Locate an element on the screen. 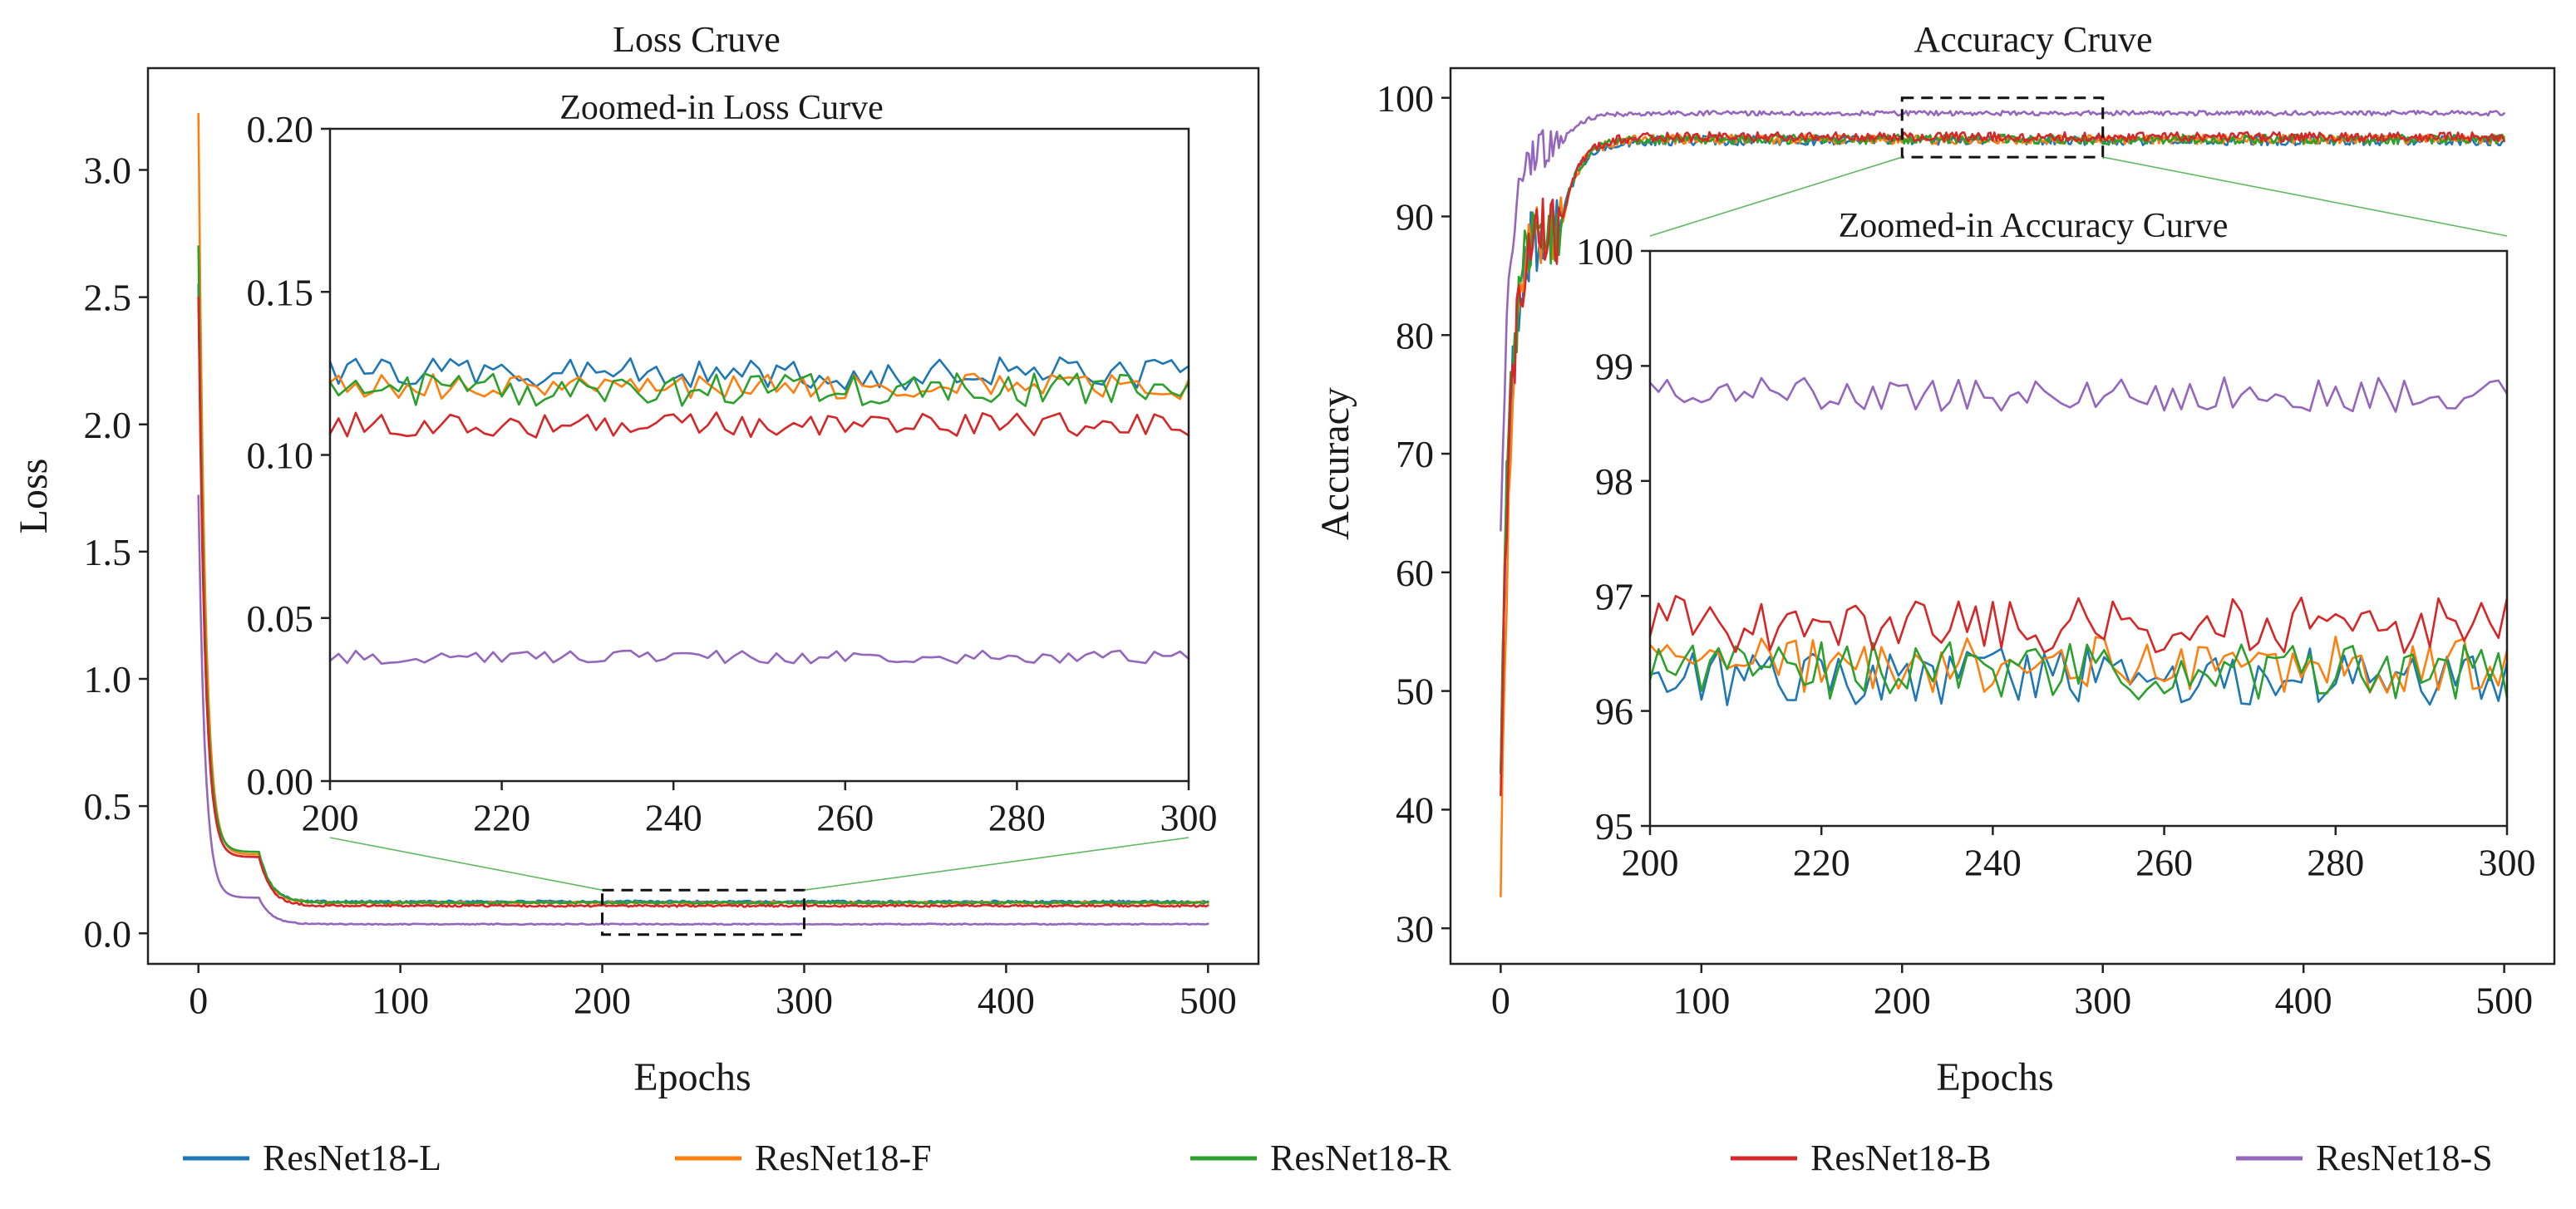 This screenshot has height=1209, width=2576. acc-inset-xtick-label: 280 is located at coordinates (2335, 862).